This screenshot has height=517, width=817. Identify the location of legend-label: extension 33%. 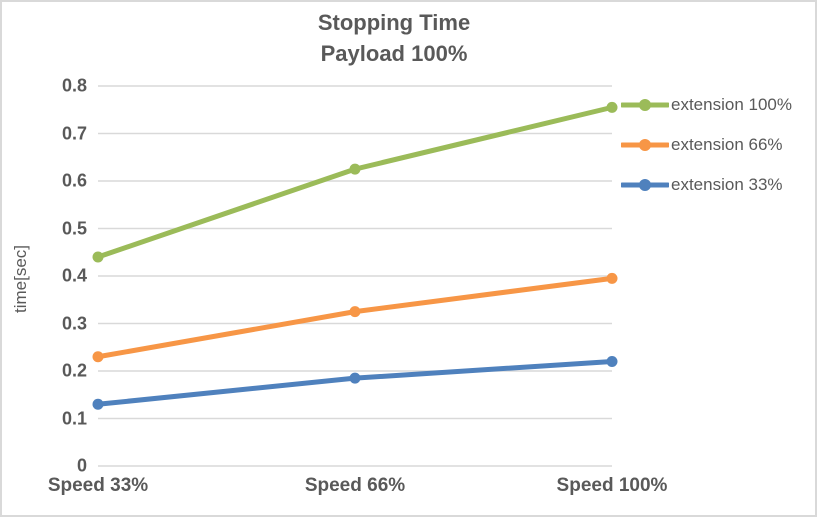
(727, 184).